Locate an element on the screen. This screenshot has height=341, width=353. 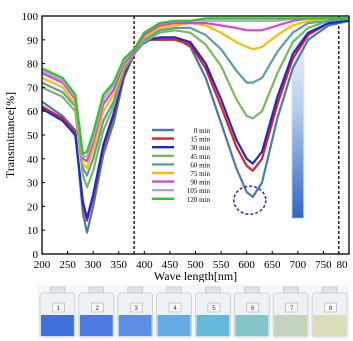
vial-label-3: 4 is located at coordinates (175, 309).